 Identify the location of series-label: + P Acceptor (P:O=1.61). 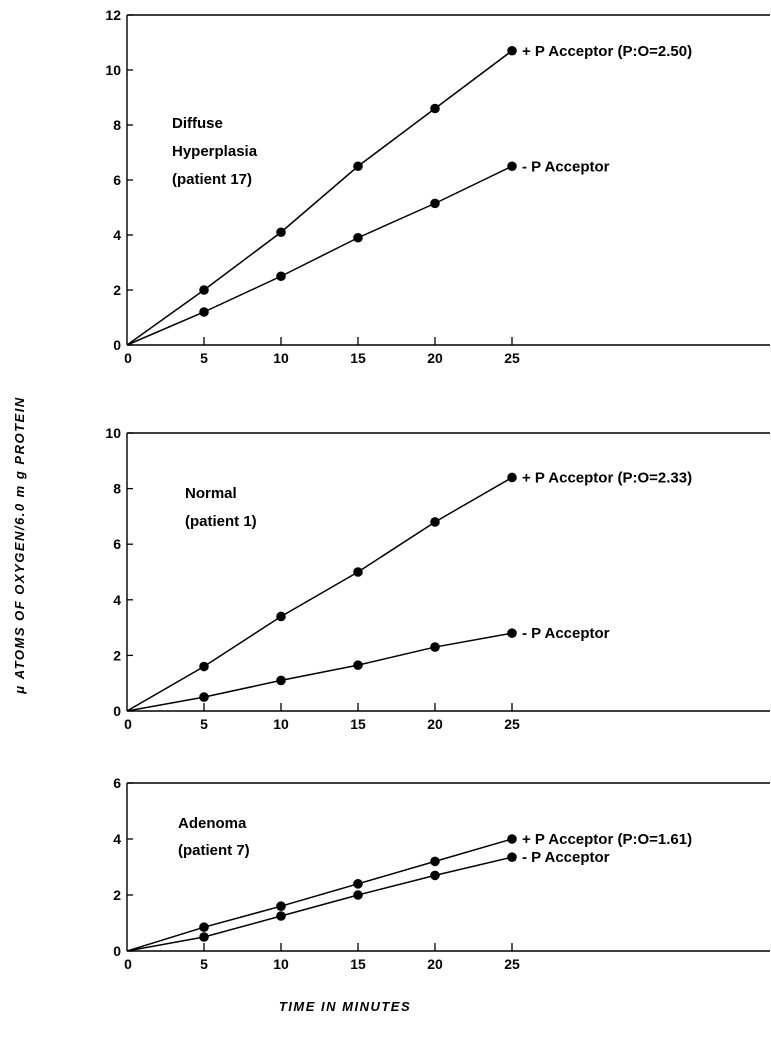
(607, 839).